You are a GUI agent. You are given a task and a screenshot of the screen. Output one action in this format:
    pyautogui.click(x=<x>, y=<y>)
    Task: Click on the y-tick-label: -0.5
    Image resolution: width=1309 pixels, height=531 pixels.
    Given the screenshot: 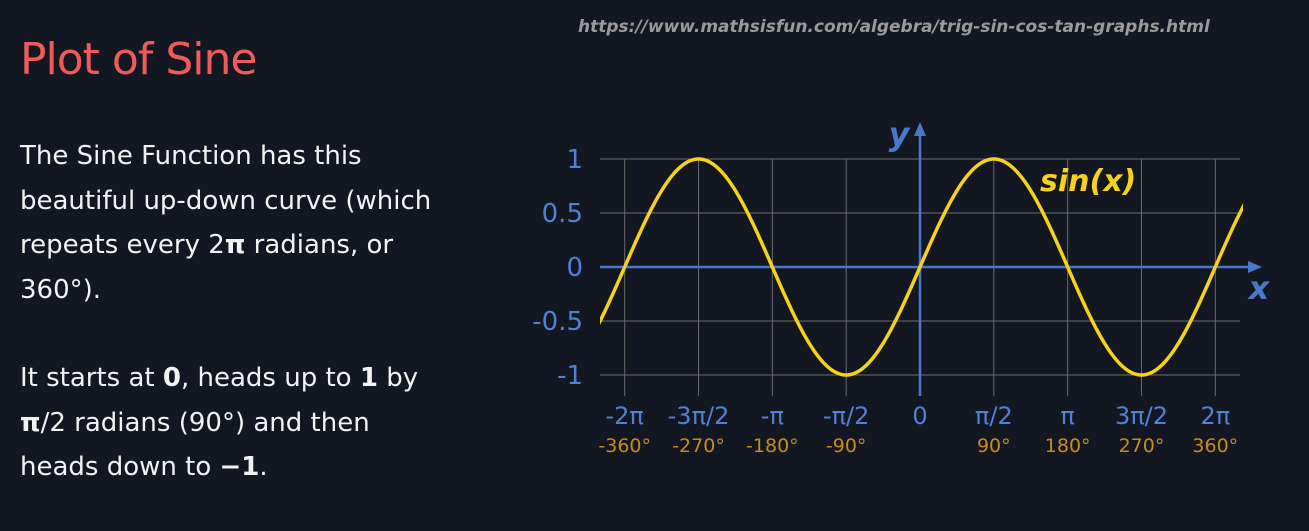 What is the action you would take?
    pyautogui.click(x=557, y=322)
    